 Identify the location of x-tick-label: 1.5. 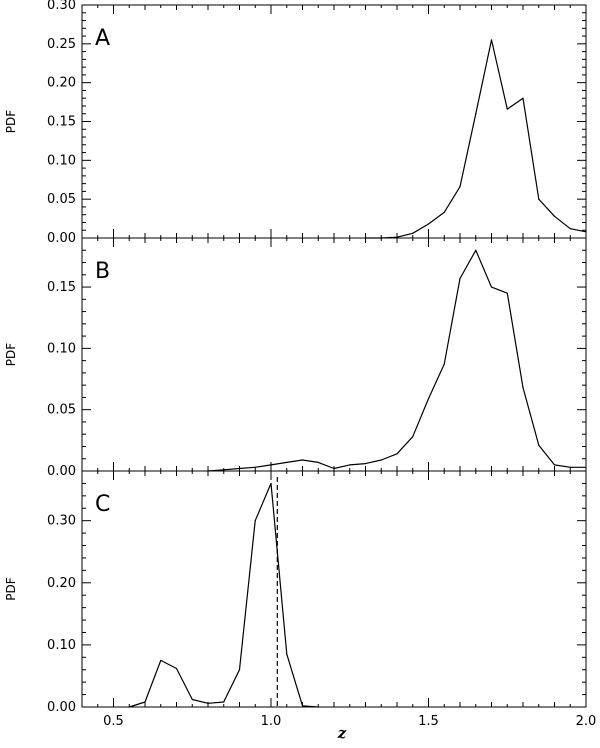
(428, 721).